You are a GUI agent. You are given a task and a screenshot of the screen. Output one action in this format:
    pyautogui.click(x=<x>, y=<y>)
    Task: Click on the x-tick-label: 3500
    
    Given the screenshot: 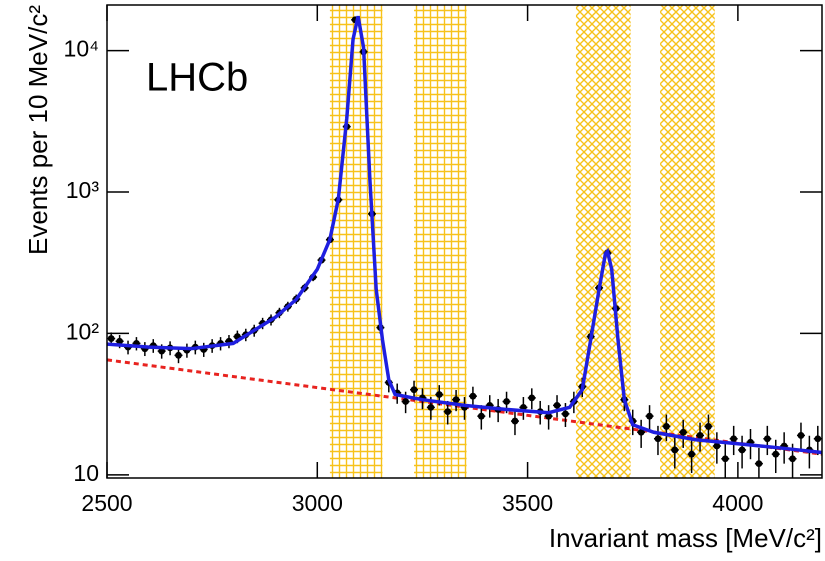 What is the action you would take?
    pyautogui.click(x=527, y=503)
    